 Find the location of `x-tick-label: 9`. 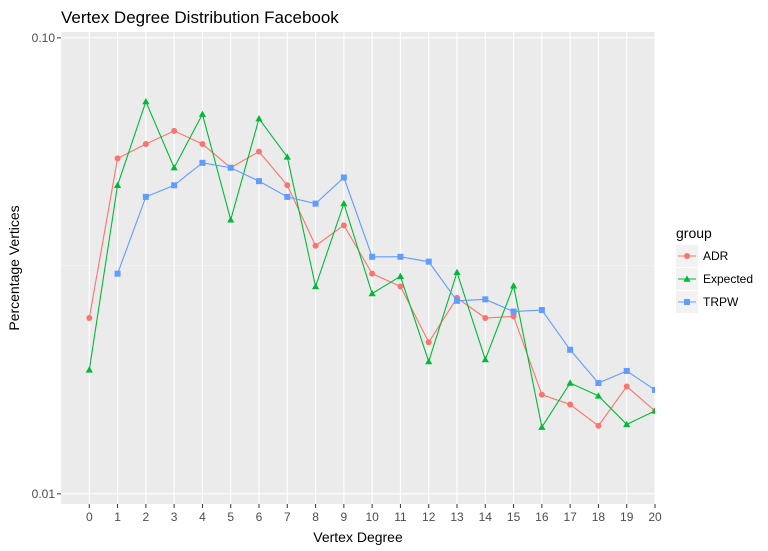

x-tick-label: 9 is located at coordinates (344, 517).